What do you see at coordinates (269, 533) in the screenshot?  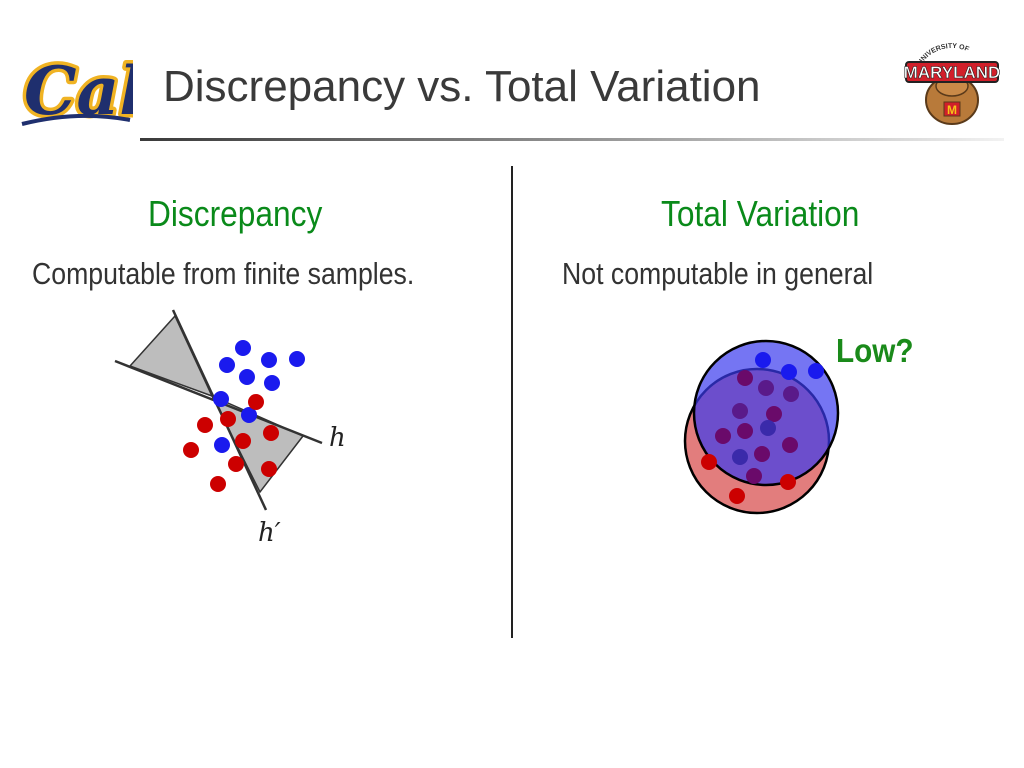 I see `label-h-prime: h′` at bounding box center [269, 533].